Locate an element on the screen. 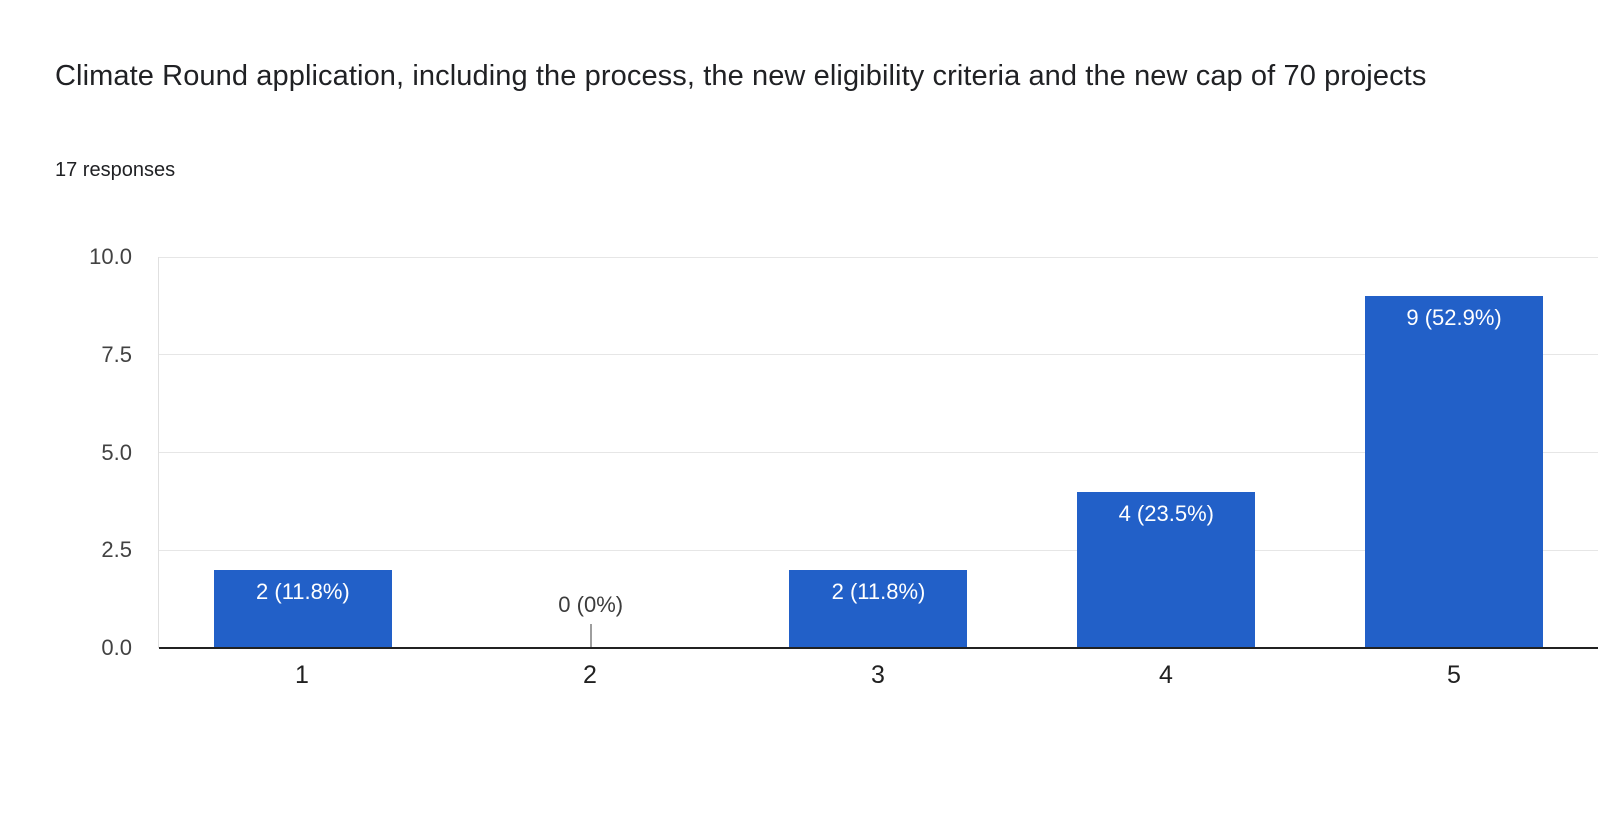 The height and width of the screenshot is (813, 1600). bar-group: 4 (23.5%) is located at coordinates (1166, 452).